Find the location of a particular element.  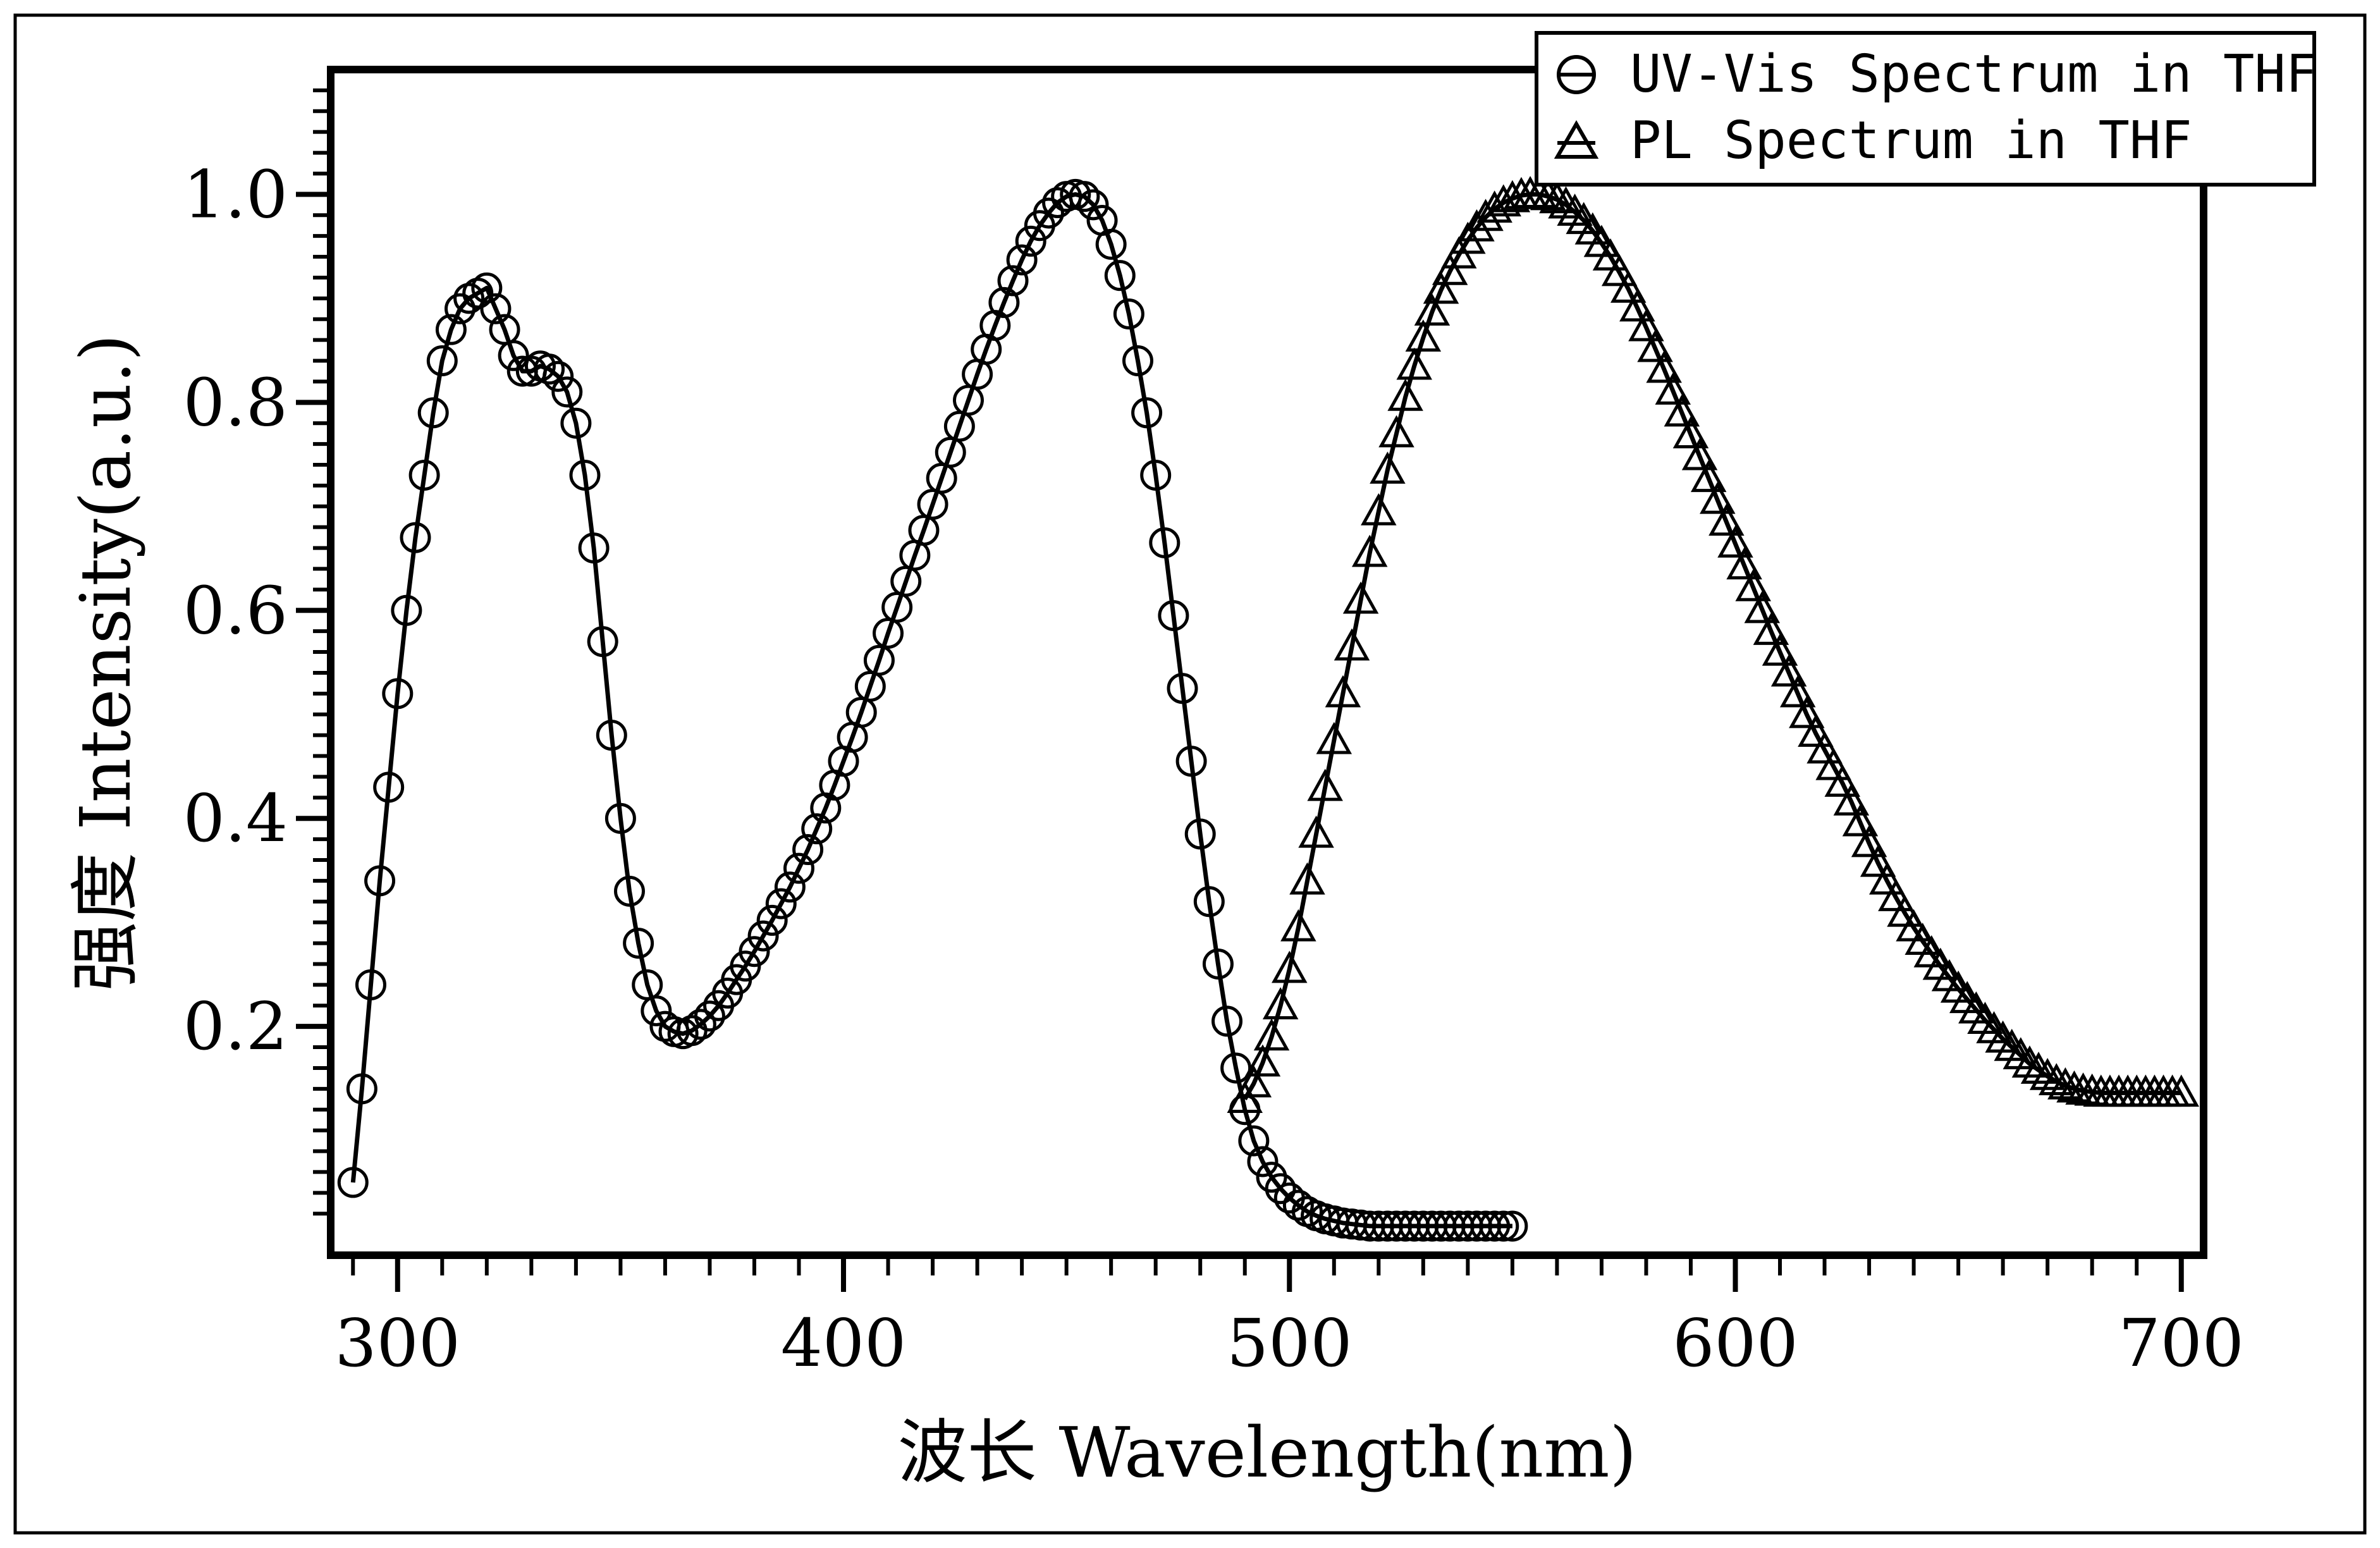

y-tick-label: 0.8 is located at coordinates (235, 402).